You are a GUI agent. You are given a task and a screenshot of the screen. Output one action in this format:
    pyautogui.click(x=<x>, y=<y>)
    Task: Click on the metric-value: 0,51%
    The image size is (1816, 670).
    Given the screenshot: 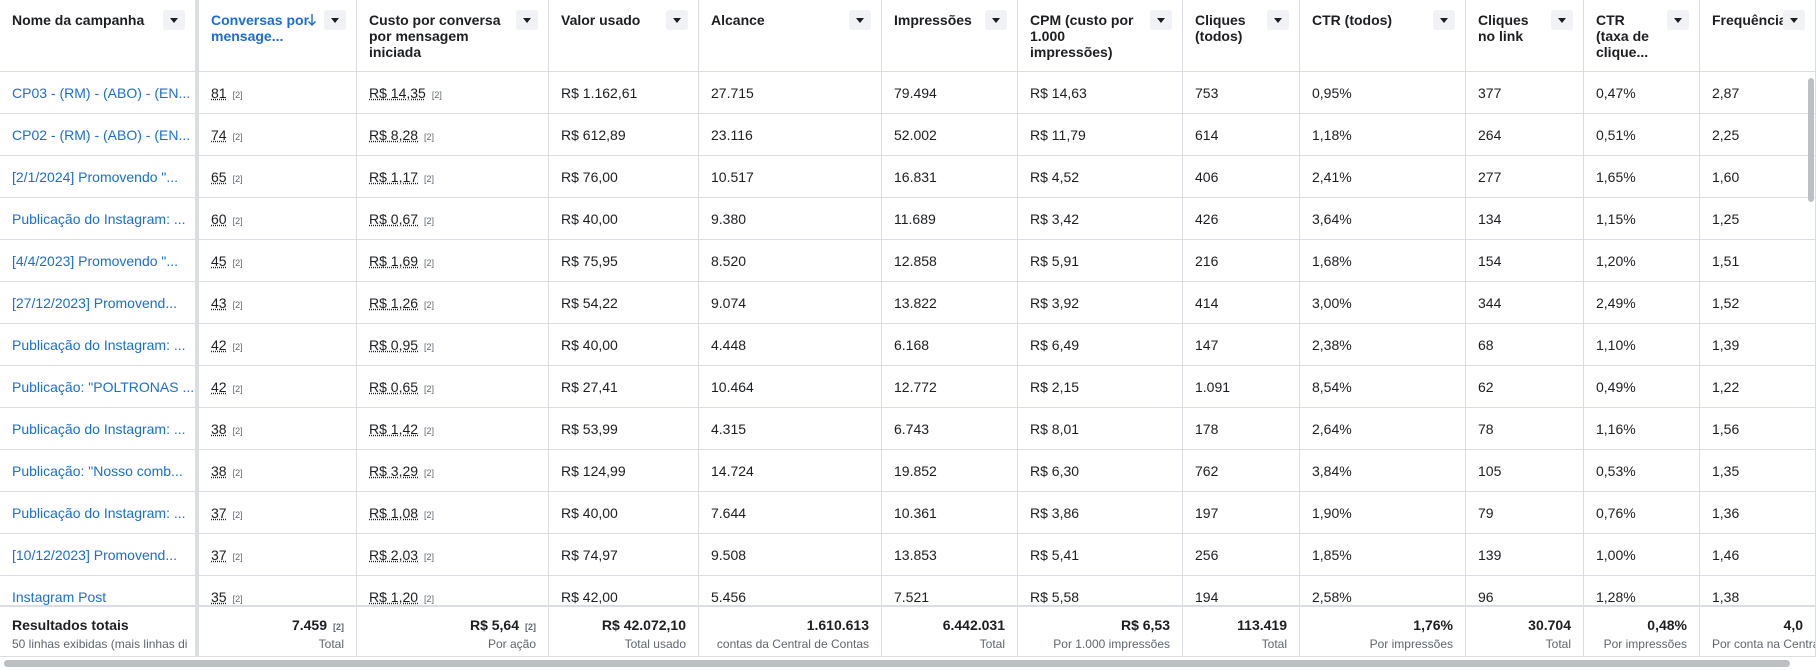 What is the action you would take?
    pyautogui.click(x=1616, y=135)
    